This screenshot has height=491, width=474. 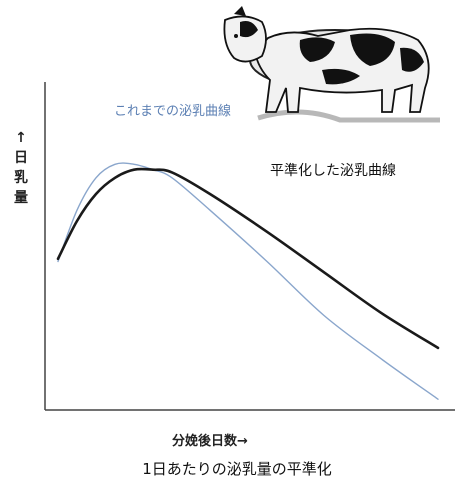 What do you see at coordinates (331, 64) in the screenshot?
I see `cow-illustration-icon` at bounding box center [331, 64].